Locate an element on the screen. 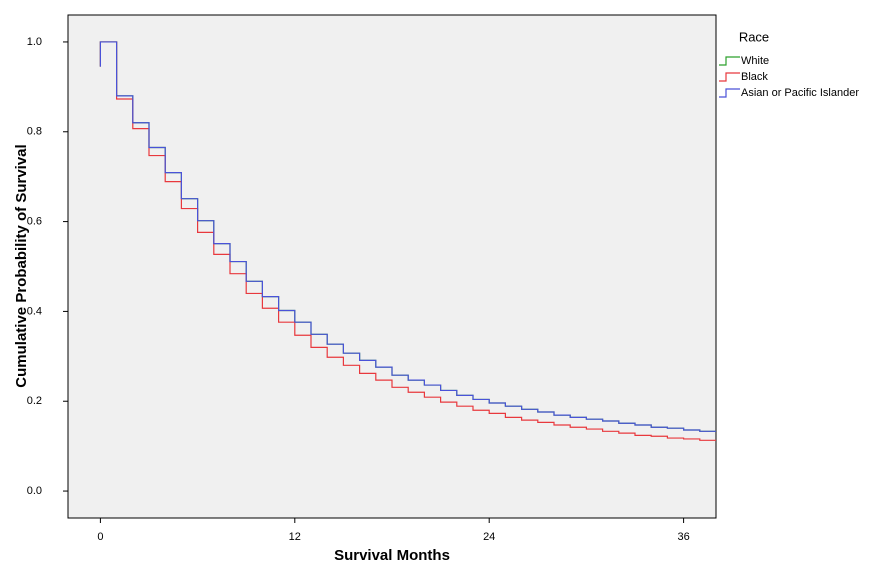  y-tick-label: 0.0 is located at coordinates (34, 491).